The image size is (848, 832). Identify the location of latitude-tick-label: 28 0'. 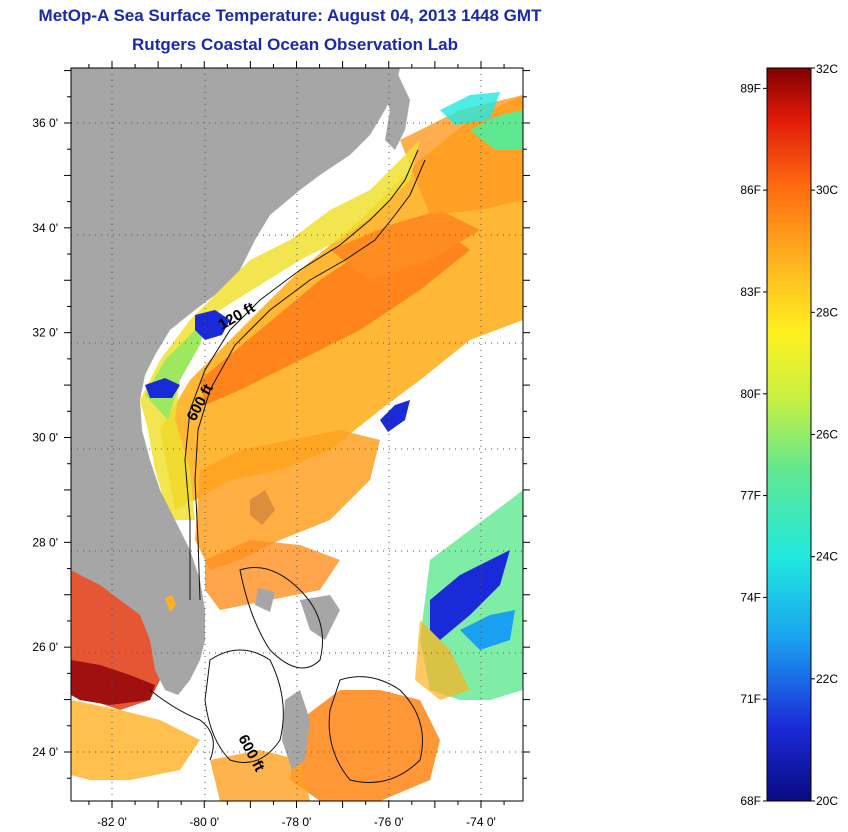
(45, 542).